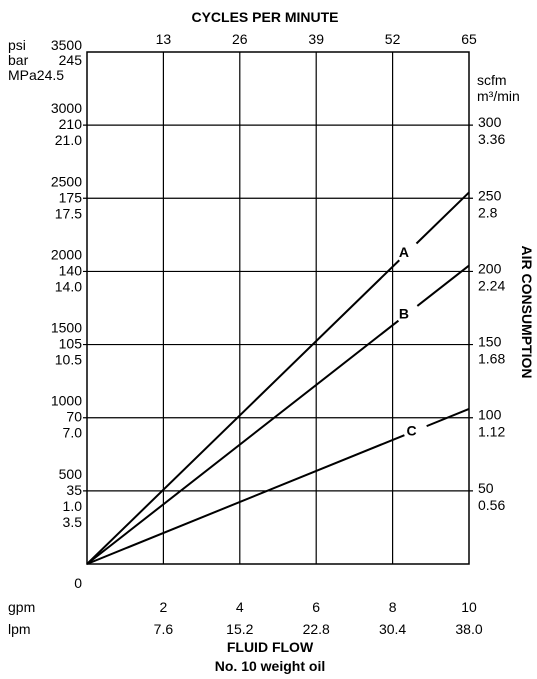 This screenshot has width=537, height=679. Describe the element at coordinates (442, 218) in the screenshot. I see `series-line-a` at that location.